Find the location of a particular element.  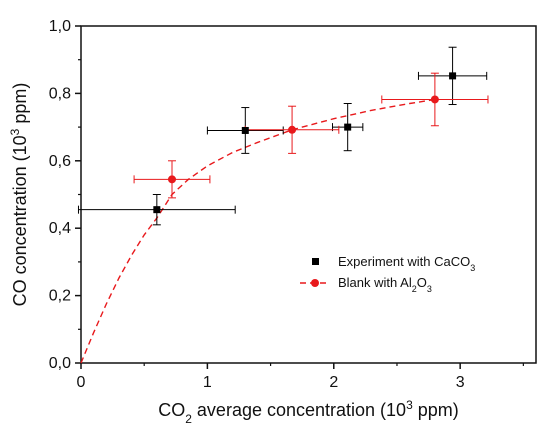

y-axis-title: CO concentration (103 ppm) is located at coordinates (19, 195).